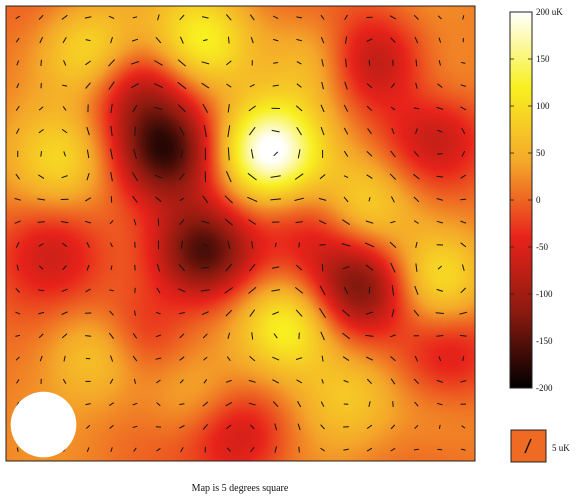  Describe the element at coordinates (540, 446) in the screenshot. I see `polarization-scale-key: 5 uK` at that location.